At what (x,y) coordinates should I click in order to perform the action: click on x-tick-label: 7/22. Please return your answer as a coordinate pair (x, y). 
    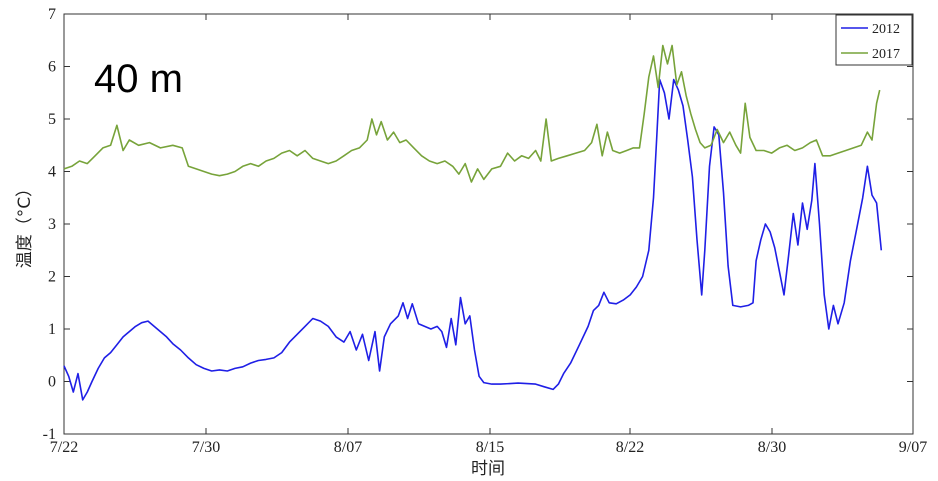
    Looking at the image, I should click on (64, 447).